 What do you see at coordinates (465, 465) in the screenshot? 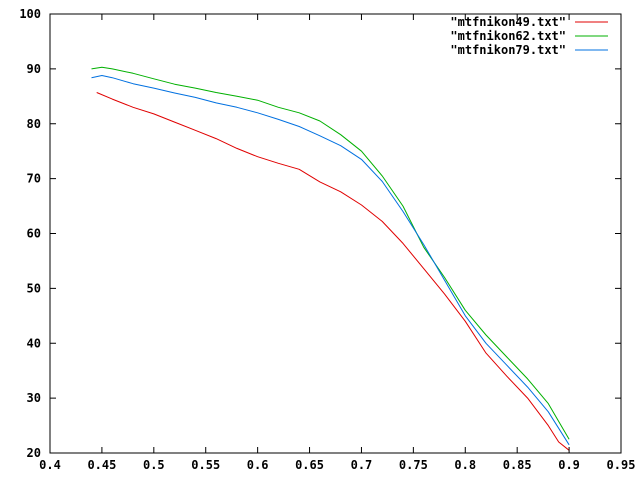
I see `x-tick-label: 0.8` at bounding box center [465, 465].